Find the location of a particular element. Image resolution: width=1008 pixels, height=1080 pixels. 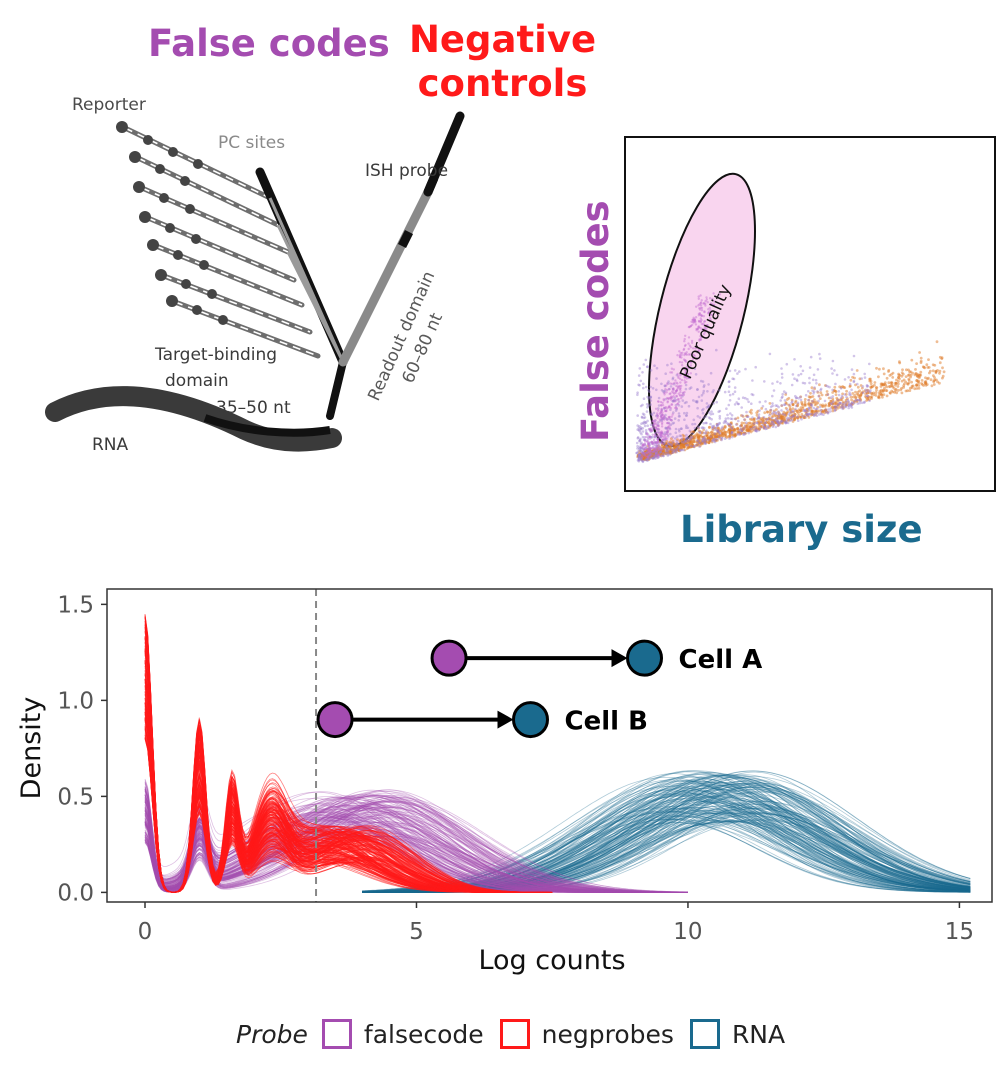

scatter-points is located at coordinates (790, 378).